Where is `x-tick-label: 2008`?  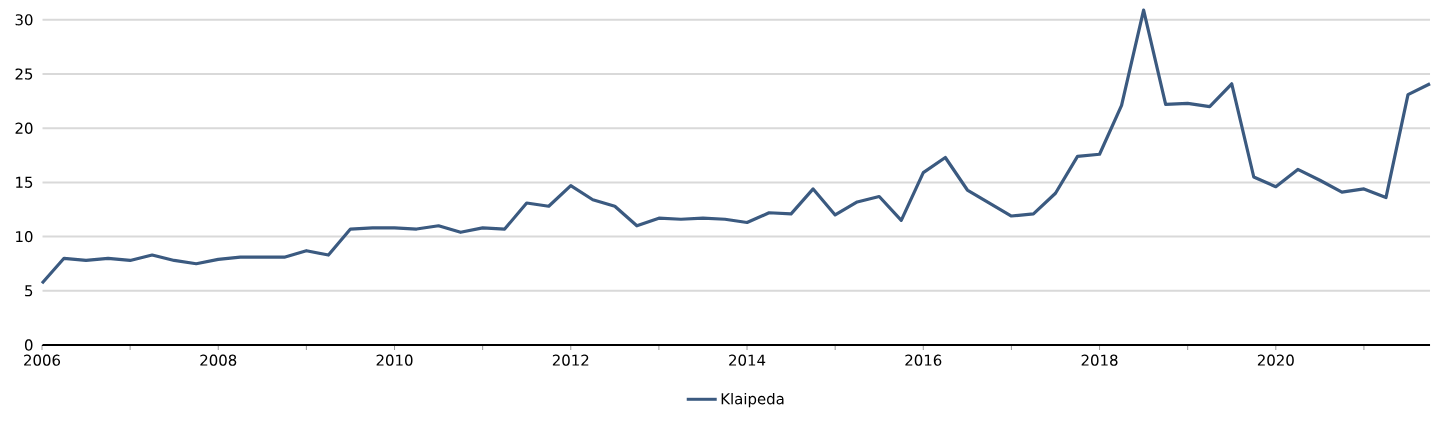 x-tick-label: 2008 is located at coordinates (218, 360).